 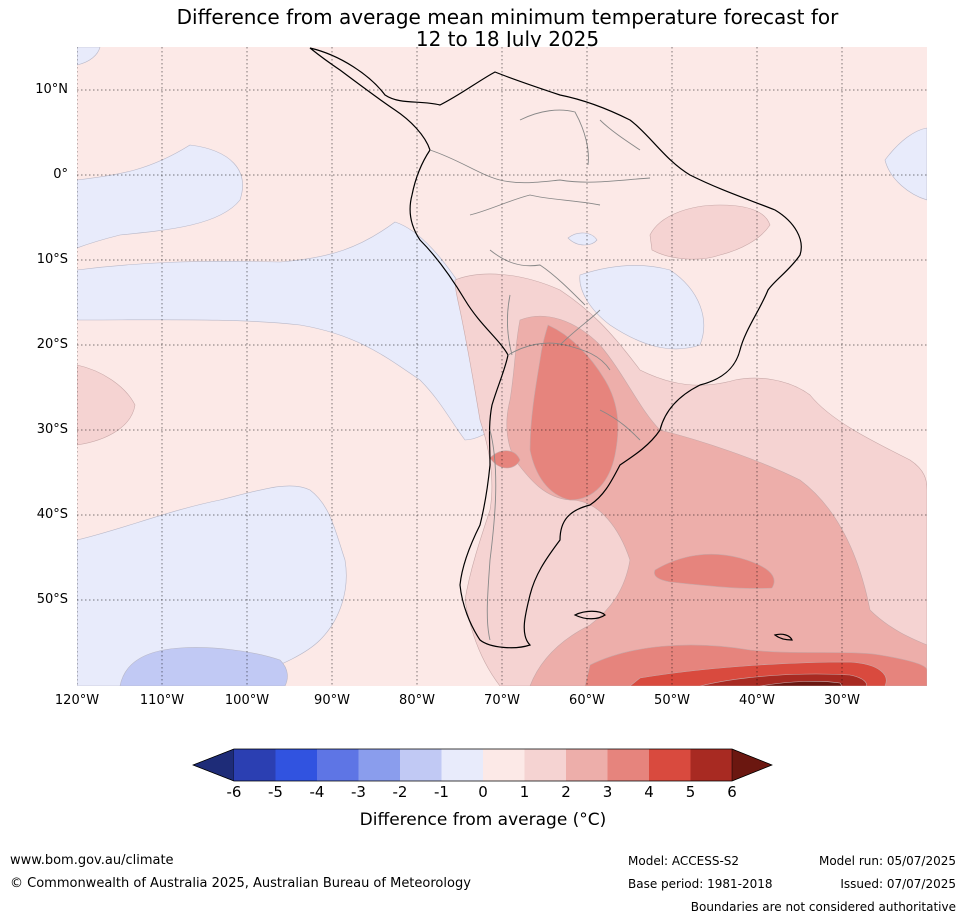 I want to click on lon-label: 120°W, so click(x=77, y=700).